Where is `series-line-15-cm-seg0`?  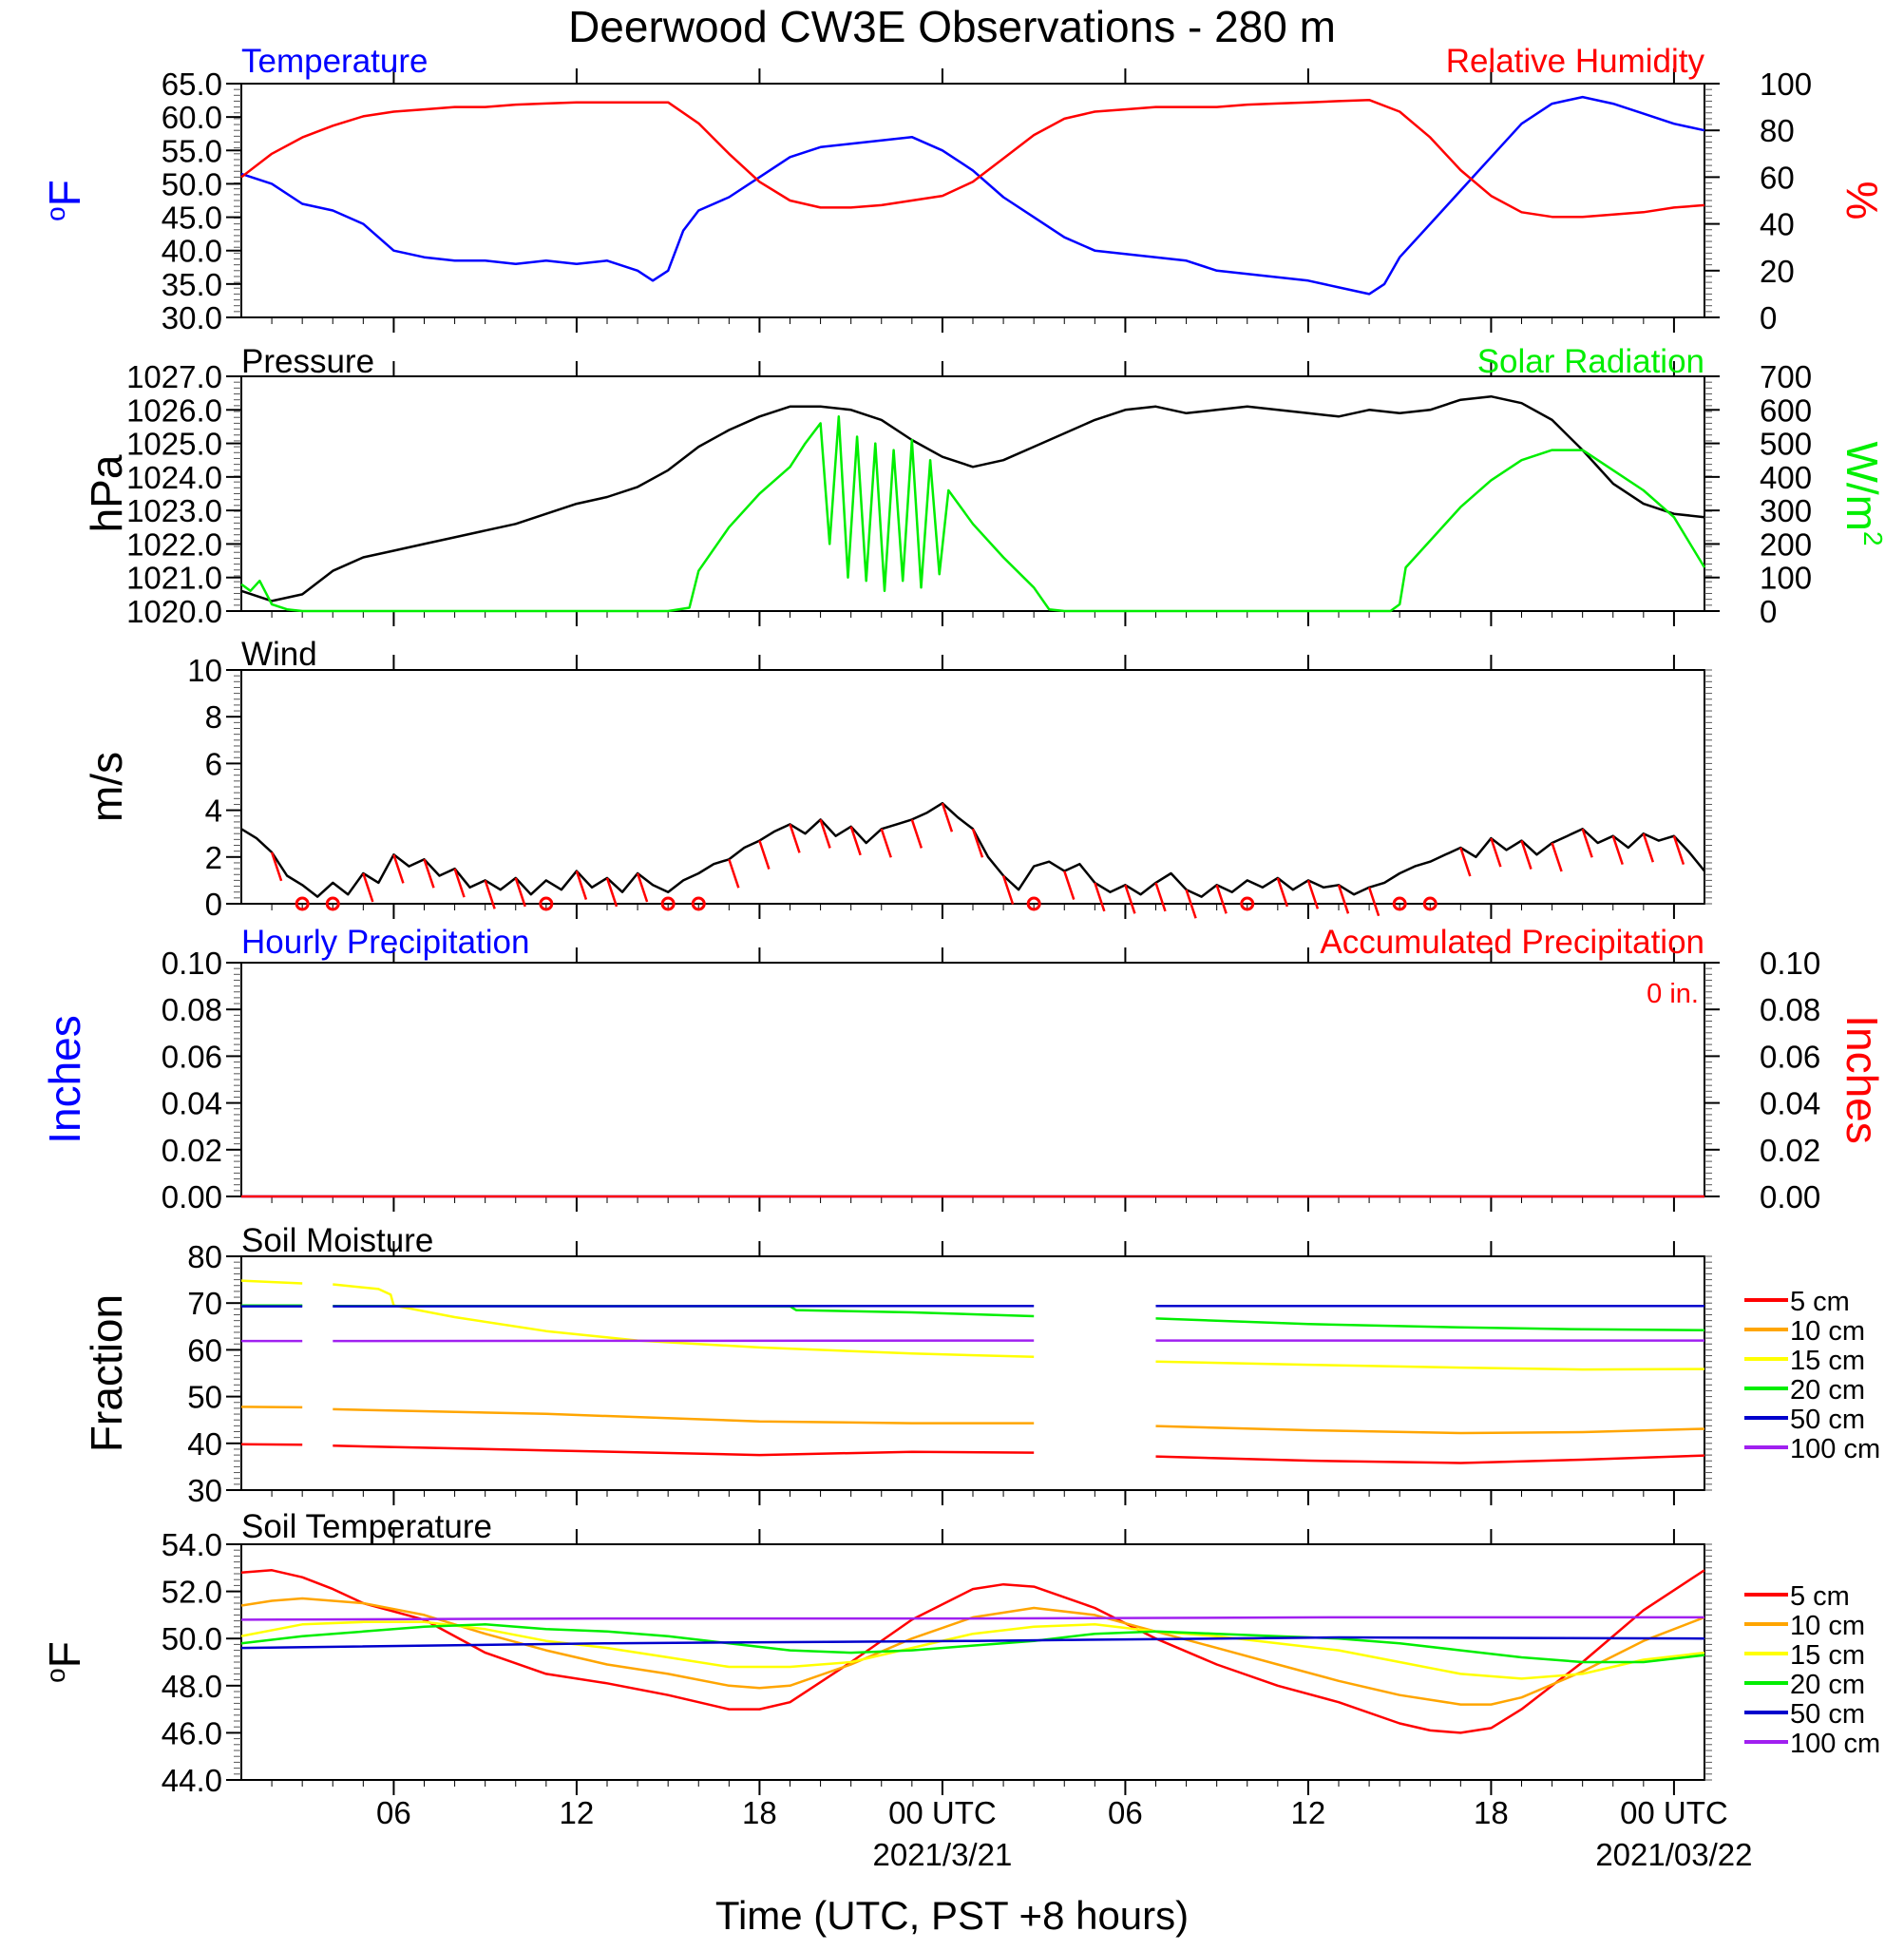
series-line-15-cm-seg0 is located at coordinates (972, 1650).